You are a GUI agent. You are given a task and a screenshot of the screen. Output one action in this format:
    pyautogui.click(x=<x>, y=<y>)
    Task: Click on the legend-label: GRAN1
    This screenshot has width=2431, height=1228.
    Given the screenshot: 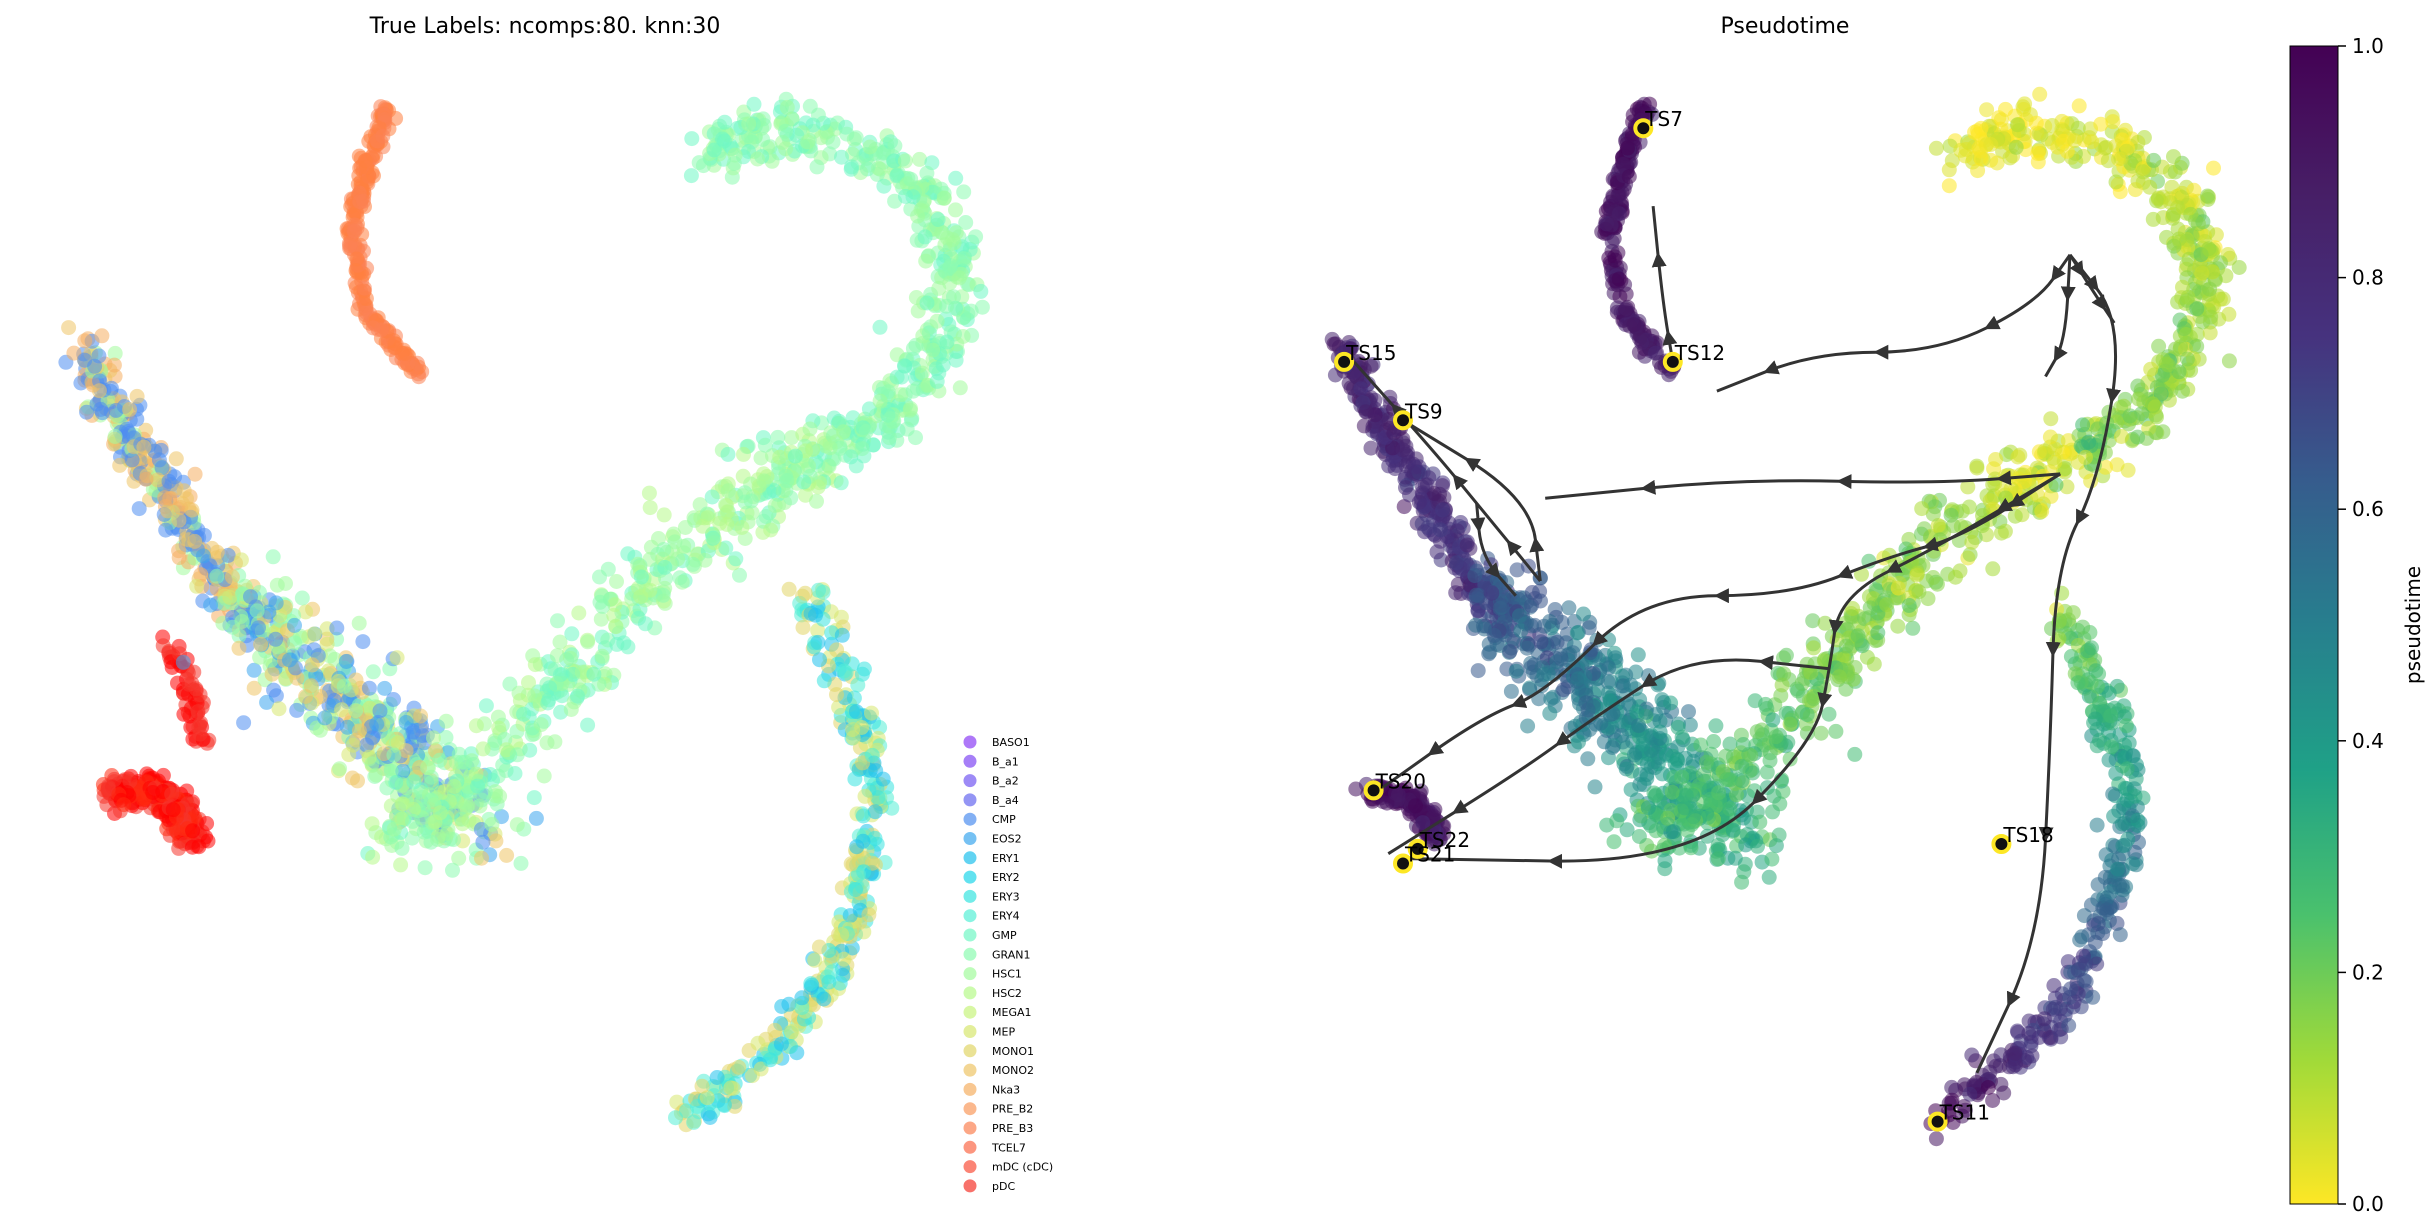 What is the action you would take?
    pyautogui.click(x=1011, y=954)
    